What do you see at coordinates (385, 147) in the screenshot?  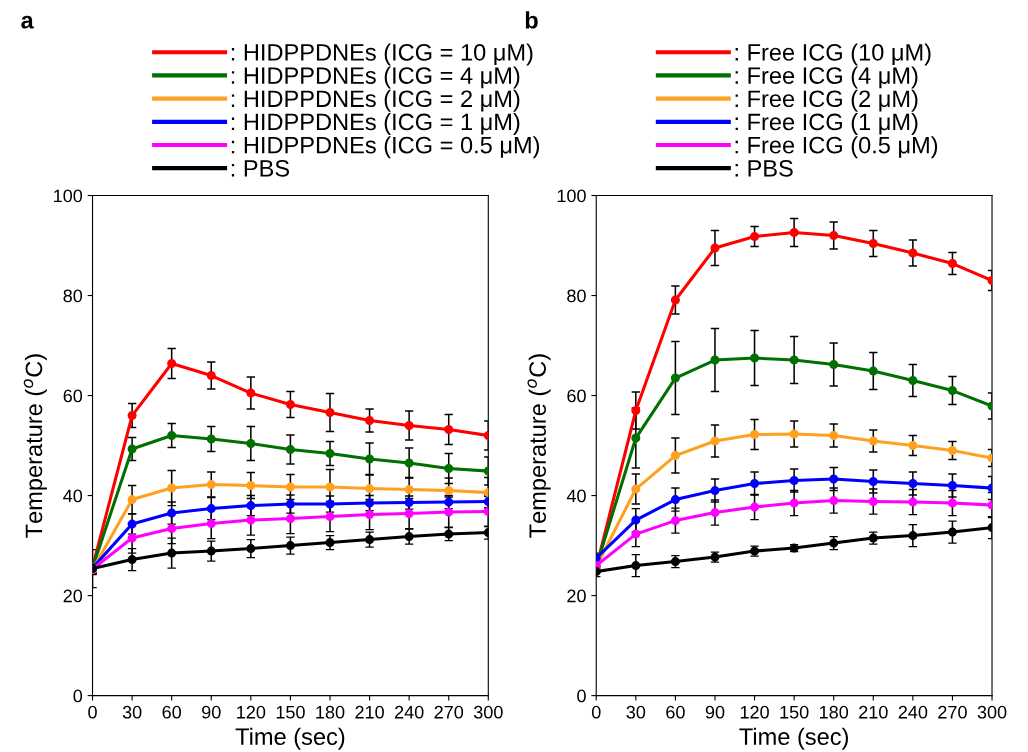 I see `legend-label: : HIDPPDNEs (ICG = 0.5 μM)` at bounding box center [385, 147].